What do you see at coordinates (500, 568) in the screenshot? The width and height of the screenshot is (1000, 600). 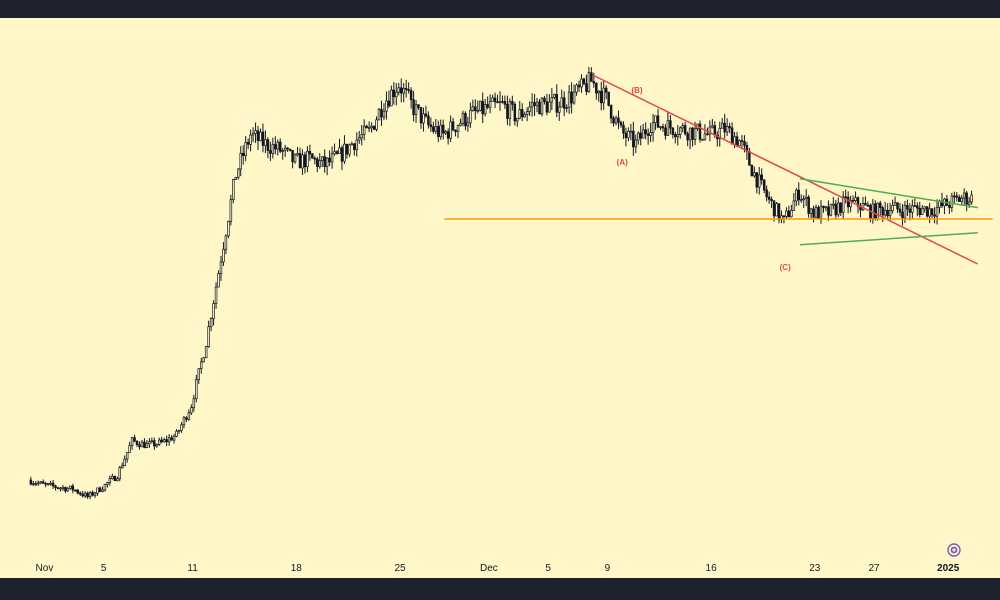 I see `time-axis` at bounding box center [500, 568].